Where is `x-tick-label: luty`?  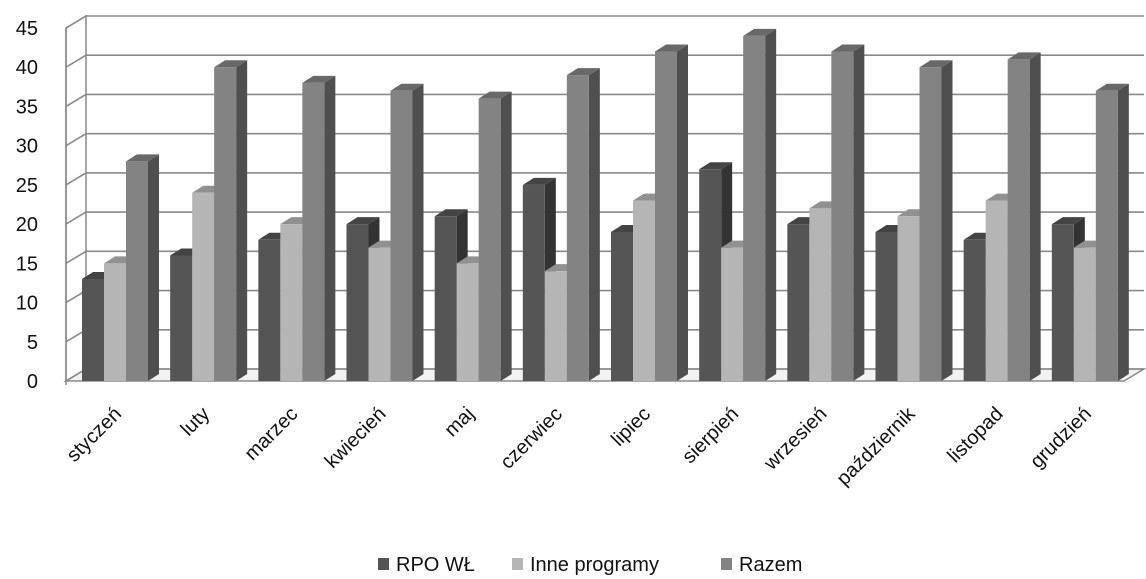
x-tick-label: luty is located at coordinates (196, 422).